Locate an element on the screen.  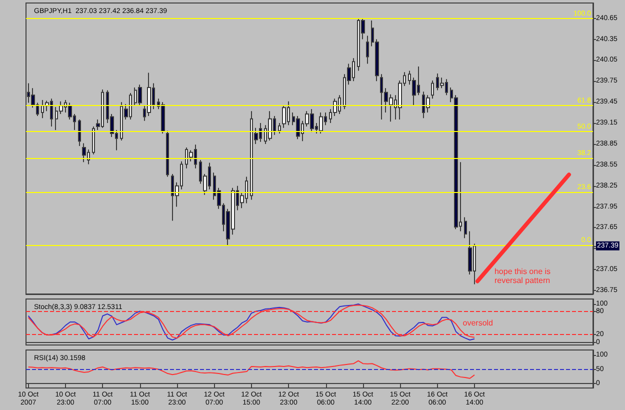
annotation: oversold is located at coordinates (478, 323).